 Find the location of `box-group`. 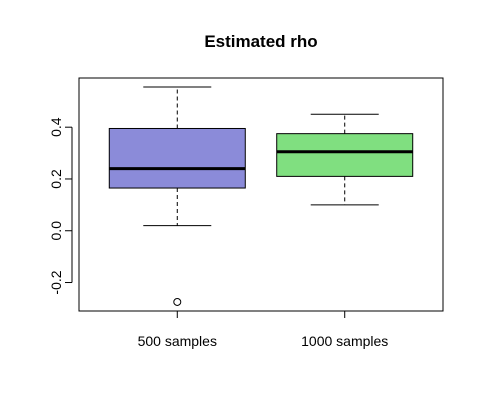

box-group is located at coordinates (345, 159).